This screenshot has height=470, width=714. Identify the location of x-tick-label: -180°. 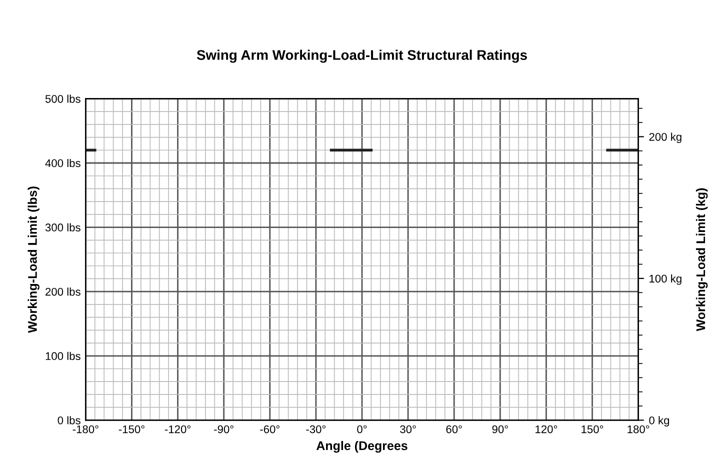
(85, 429).